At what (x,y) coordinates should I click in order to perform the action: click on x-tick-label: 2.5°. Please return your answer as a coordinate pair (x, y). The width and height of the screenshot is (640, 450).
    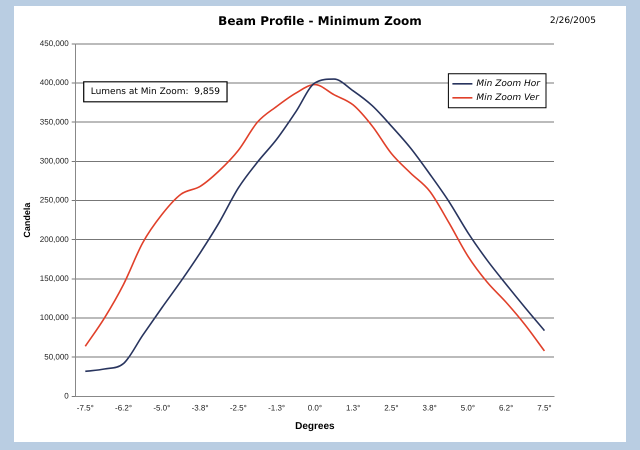
    Looking at the image, I should click on (391, 407).